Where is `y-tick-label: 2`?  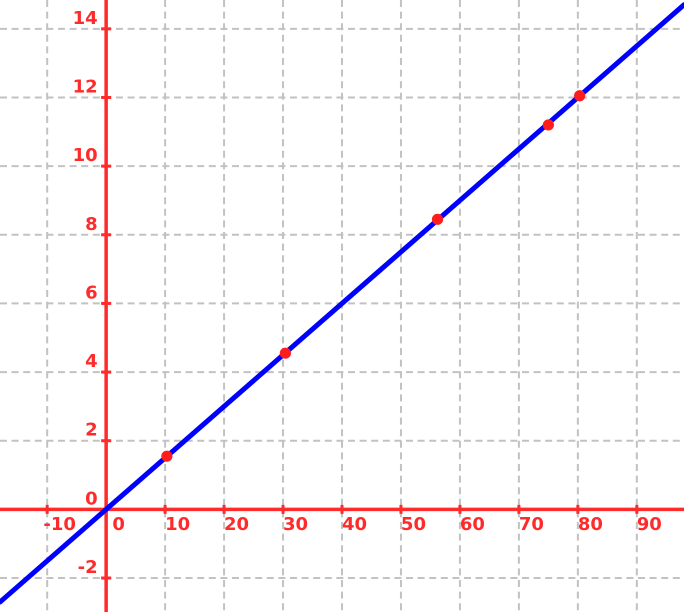
y-tick-label: 2 is located at coordinates (91, 430).